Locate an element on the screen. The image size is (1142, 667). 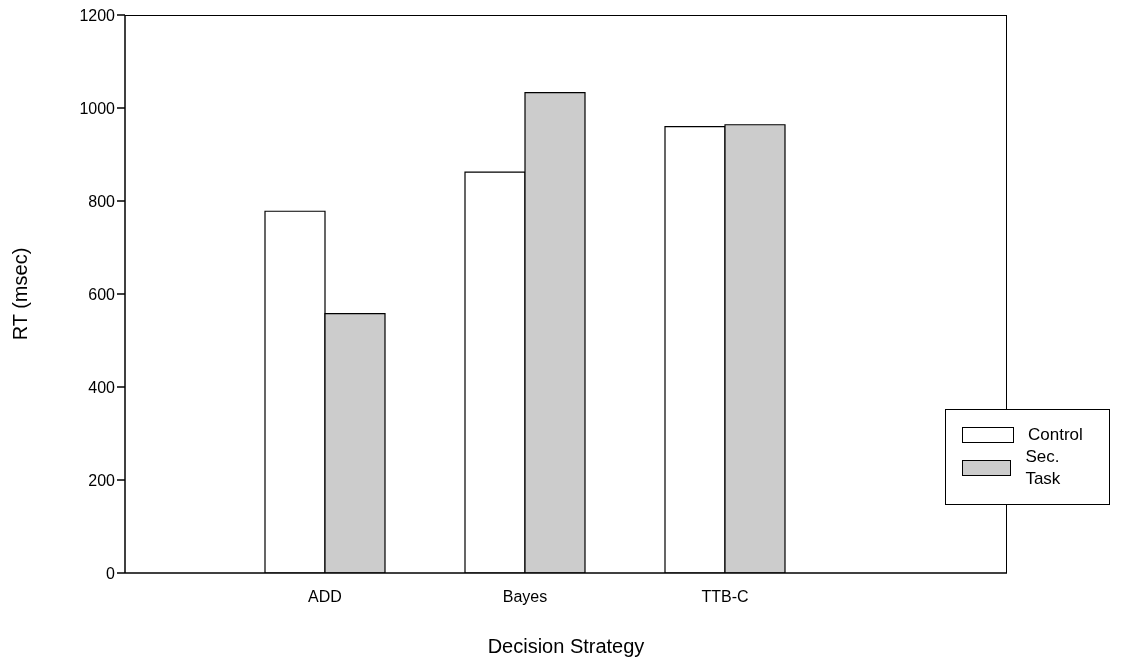
legend-label: Control is located at coordinates (1055, 435).